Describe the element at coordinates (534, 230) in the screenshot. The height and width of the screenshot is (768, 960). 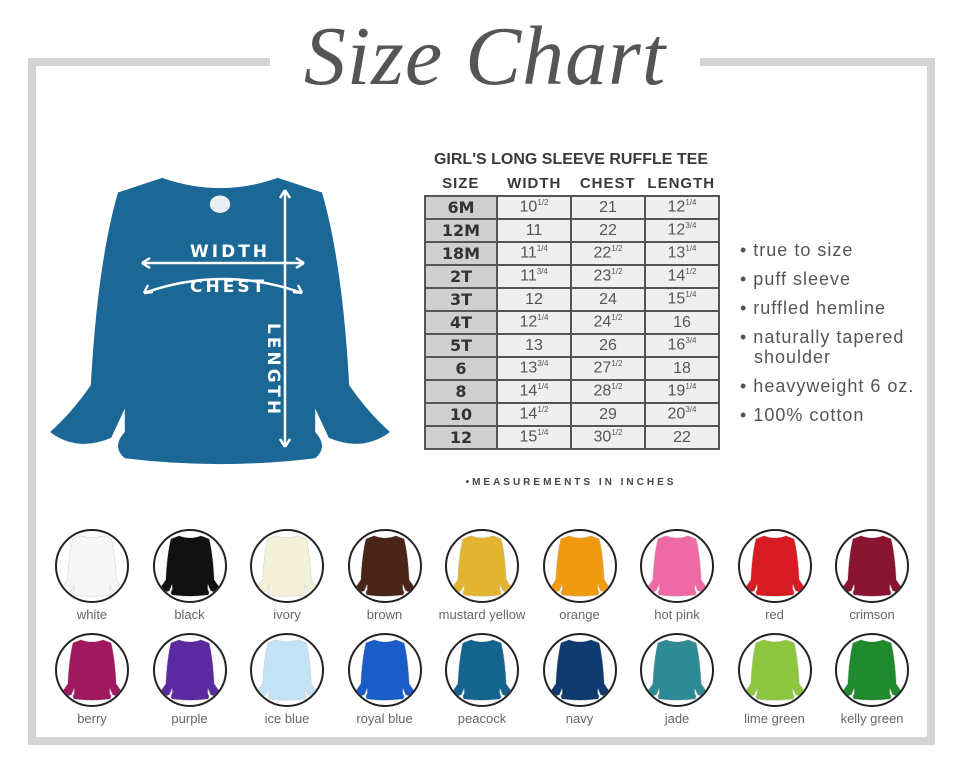
I see `width-cell: 11` at that location.